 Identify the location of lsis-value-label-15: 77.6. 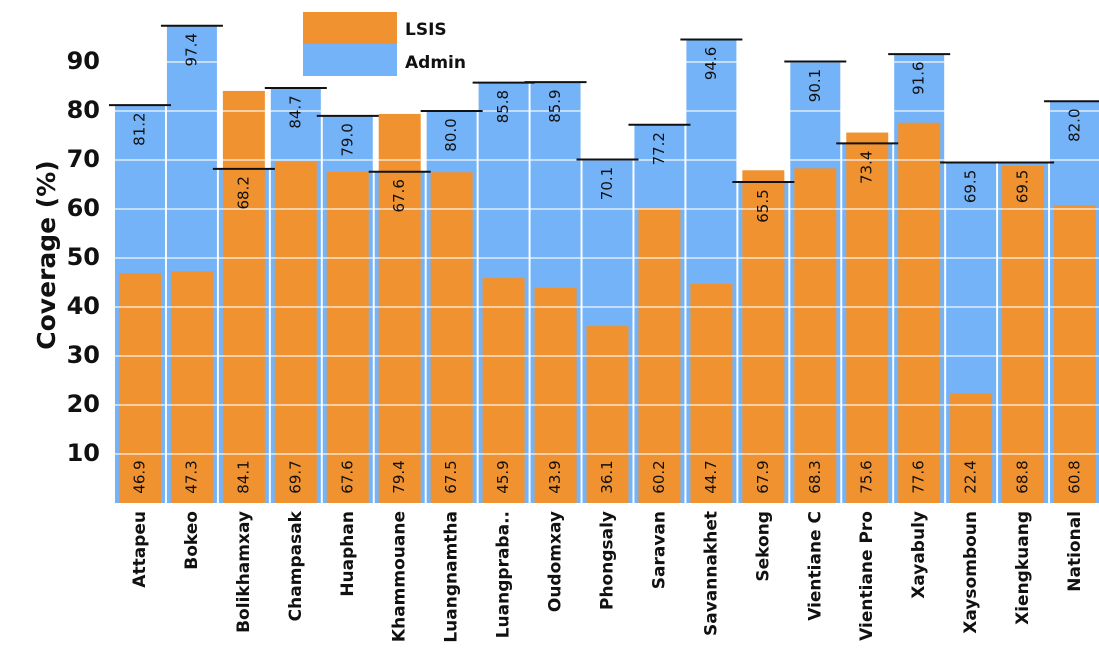
(919, 476).